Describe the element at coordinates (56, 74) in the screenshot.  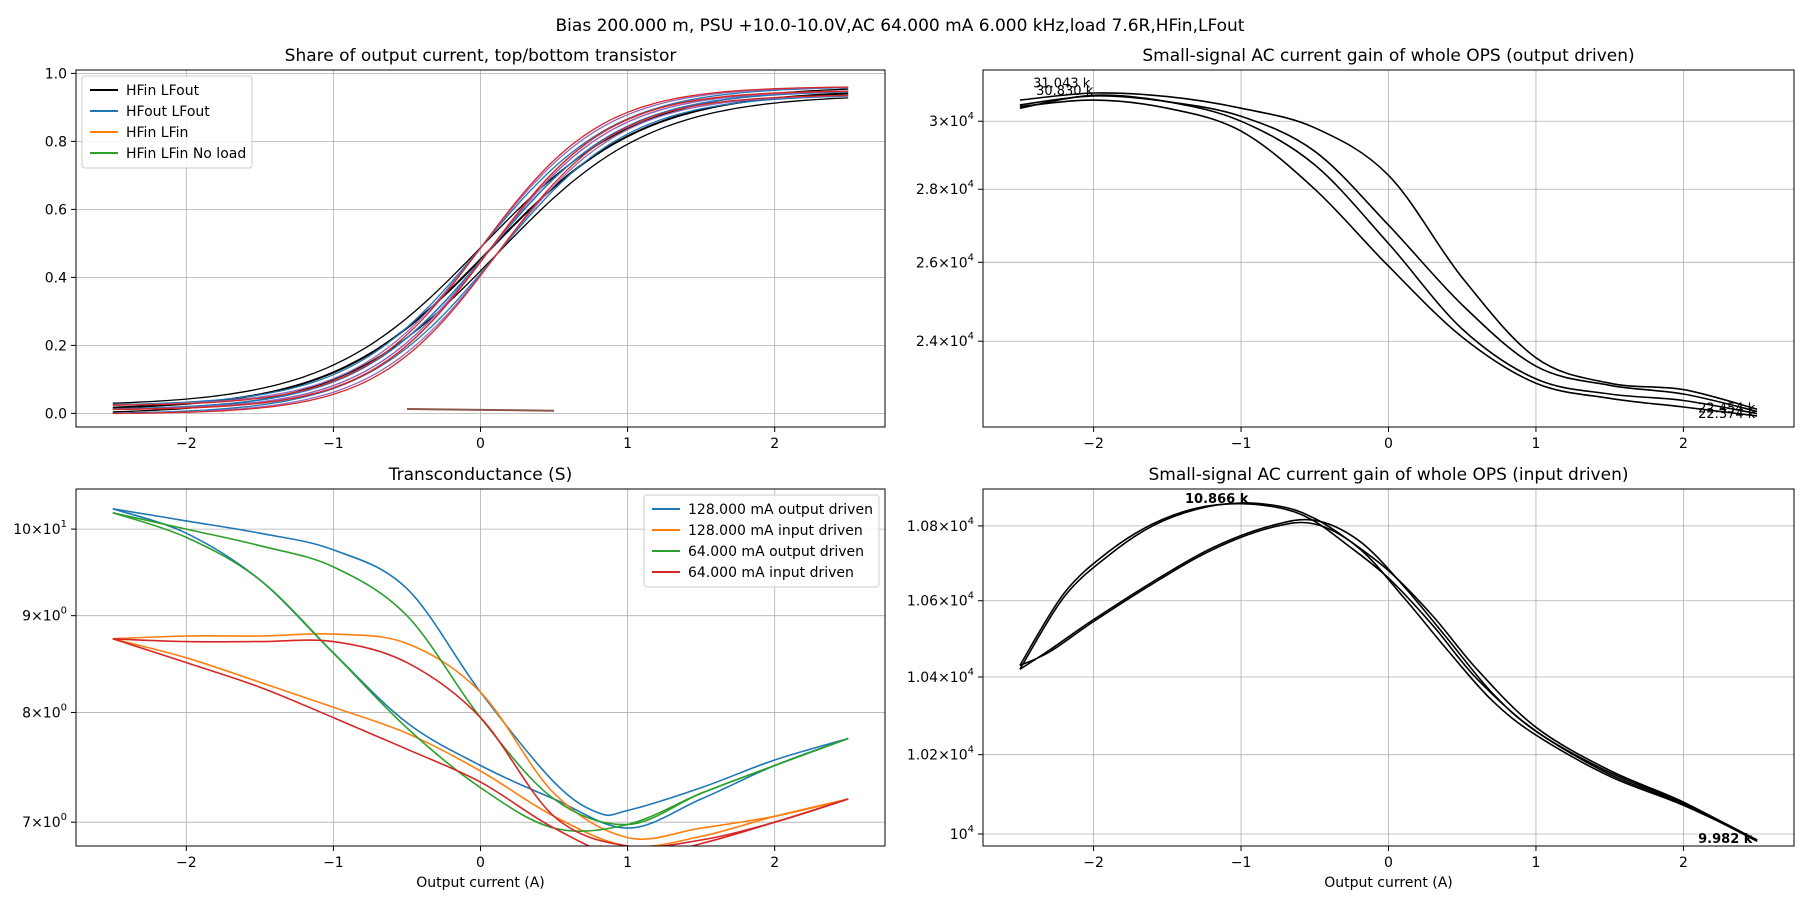
I see `y-tick-label: 1.0` at that location.